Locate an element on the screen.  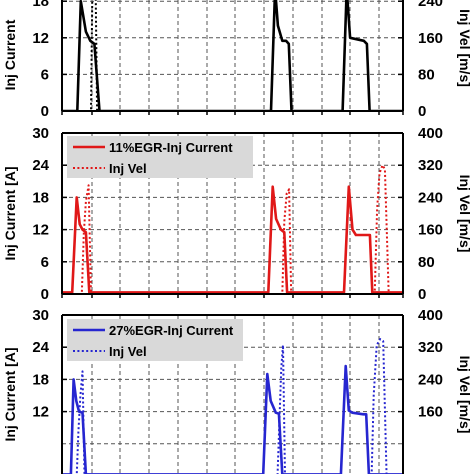
legend-label: 27%EGR-Inj Current is located at coordinates (171, 330).